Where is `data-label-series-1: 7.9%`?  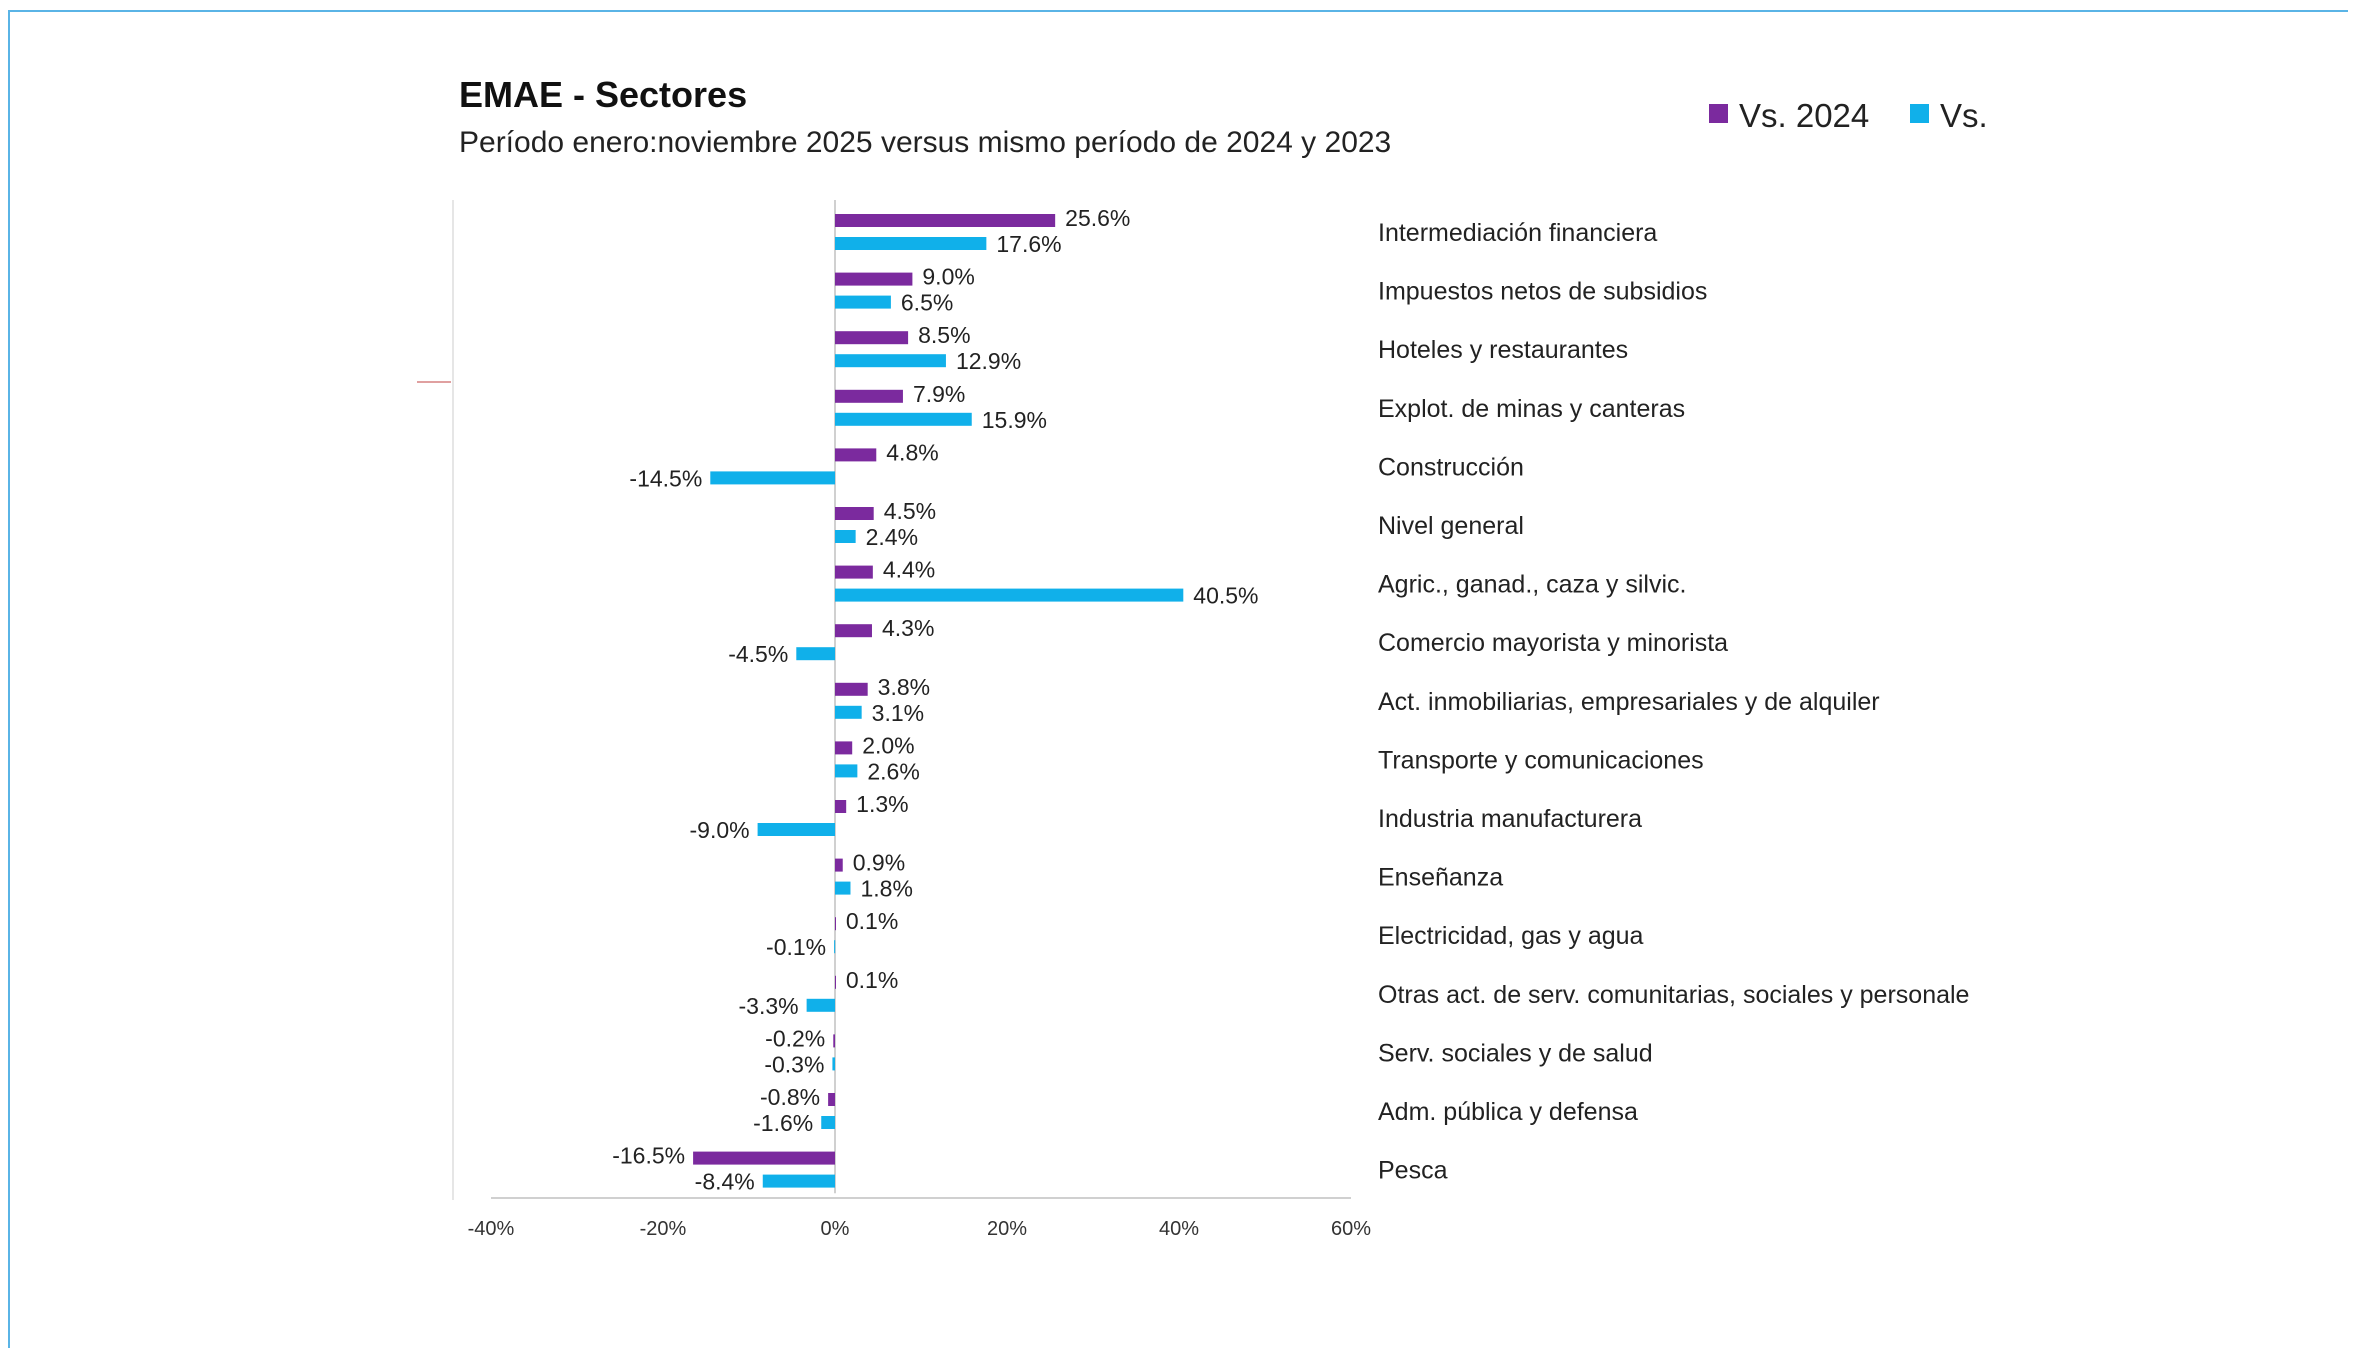
data-label-series-1: 7.9% is located at coordinates (939, 394).